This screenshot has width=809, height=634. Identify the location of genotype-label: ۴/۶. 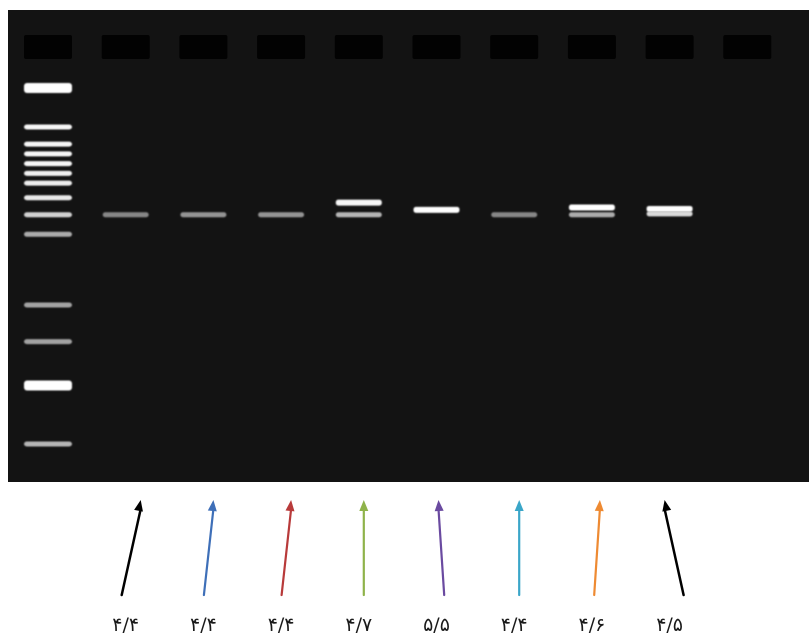
(591, 624).